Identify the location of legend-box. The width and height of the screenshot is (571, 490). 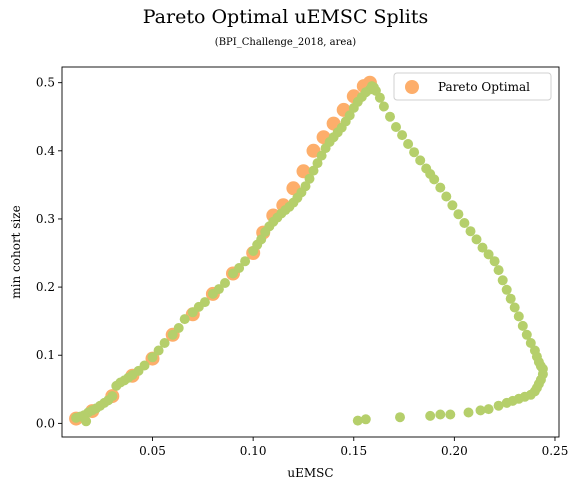
(472, 86).